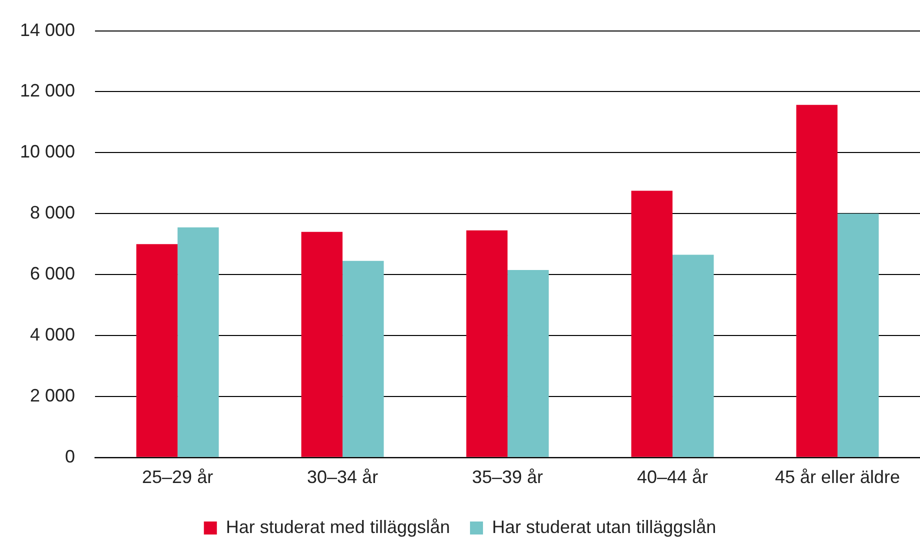 Image resolution: width=920 pixels, height=547 pixels. Describe the element at coordinates (508, 477) in the screenshot. I see `x-tick-label: 35–39 år` at that location.